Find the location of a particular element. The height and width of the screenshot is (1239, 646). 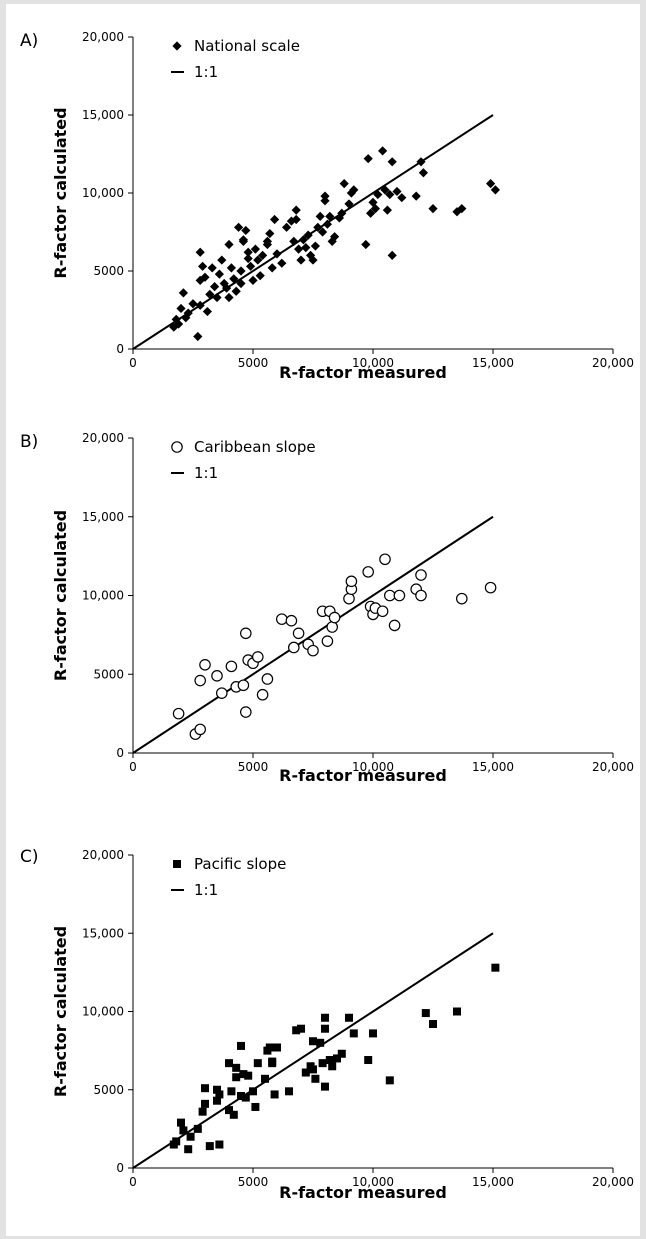

legend-label-line: 1:1 is located at coordinates (206, 72).